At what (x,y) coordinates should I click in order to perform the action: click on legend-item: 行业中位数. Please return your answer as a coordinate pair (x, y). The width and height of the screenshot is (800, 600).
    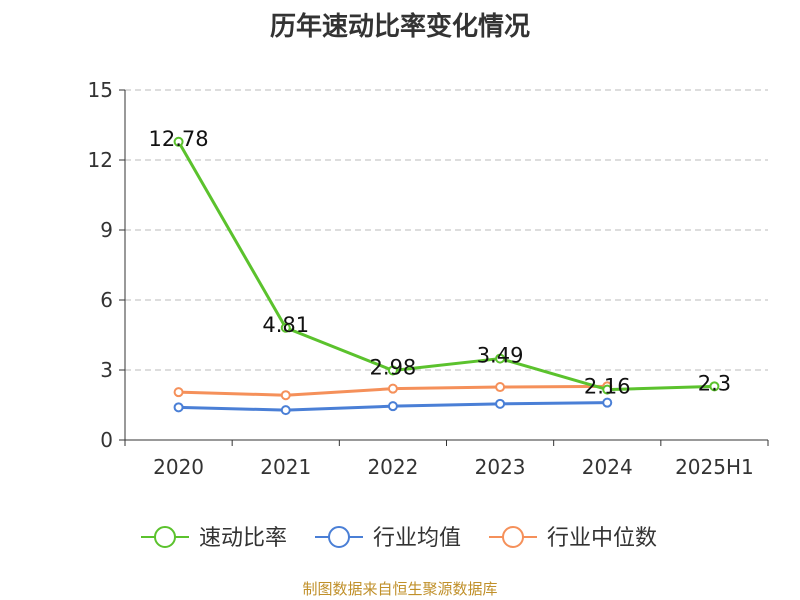
    Looking at the image, I should click on (573, 538).